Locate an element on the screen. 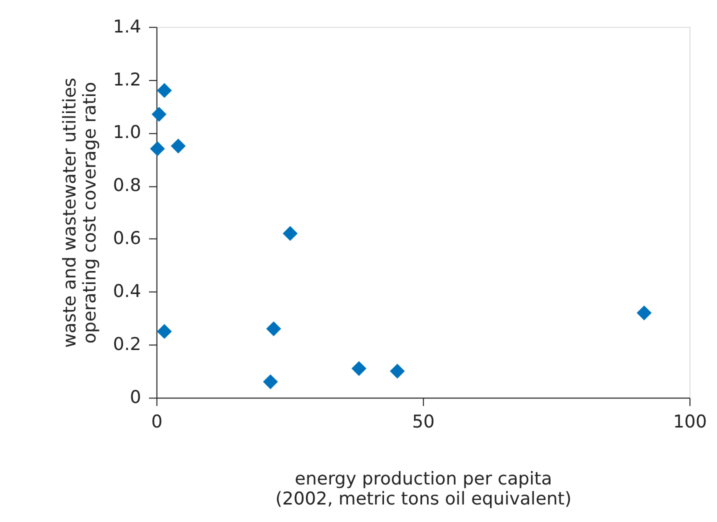 The width and height of the screenshot is (717, 522). y-tick-label: 1.4 is located at coordinates (127, 27).